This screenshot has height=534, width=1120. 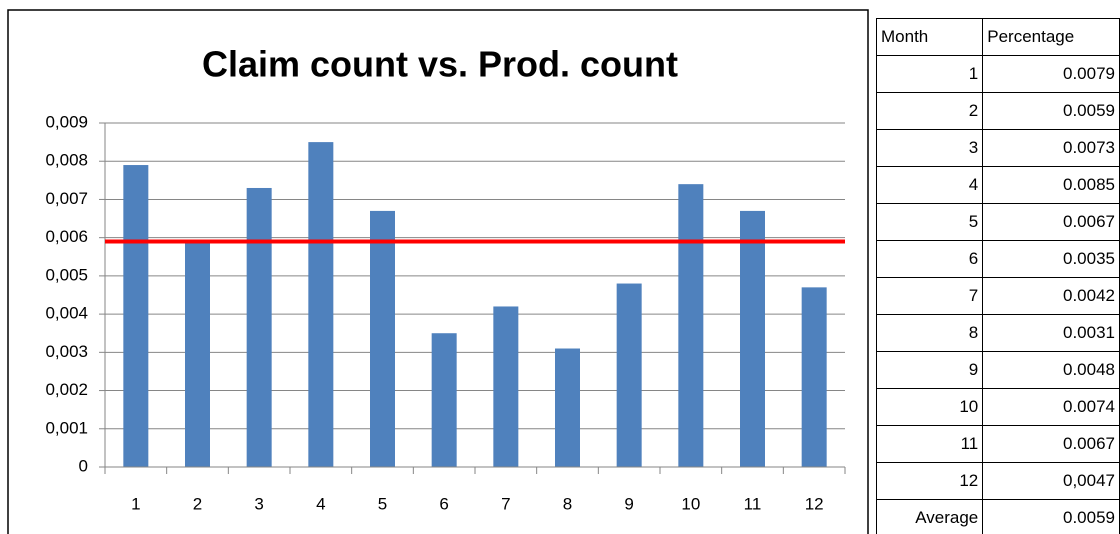 What do you see at coordinates (1051, 333) in the screenshot?
I see `table-cell: 0.0031` at bounding box center [1051, 333].